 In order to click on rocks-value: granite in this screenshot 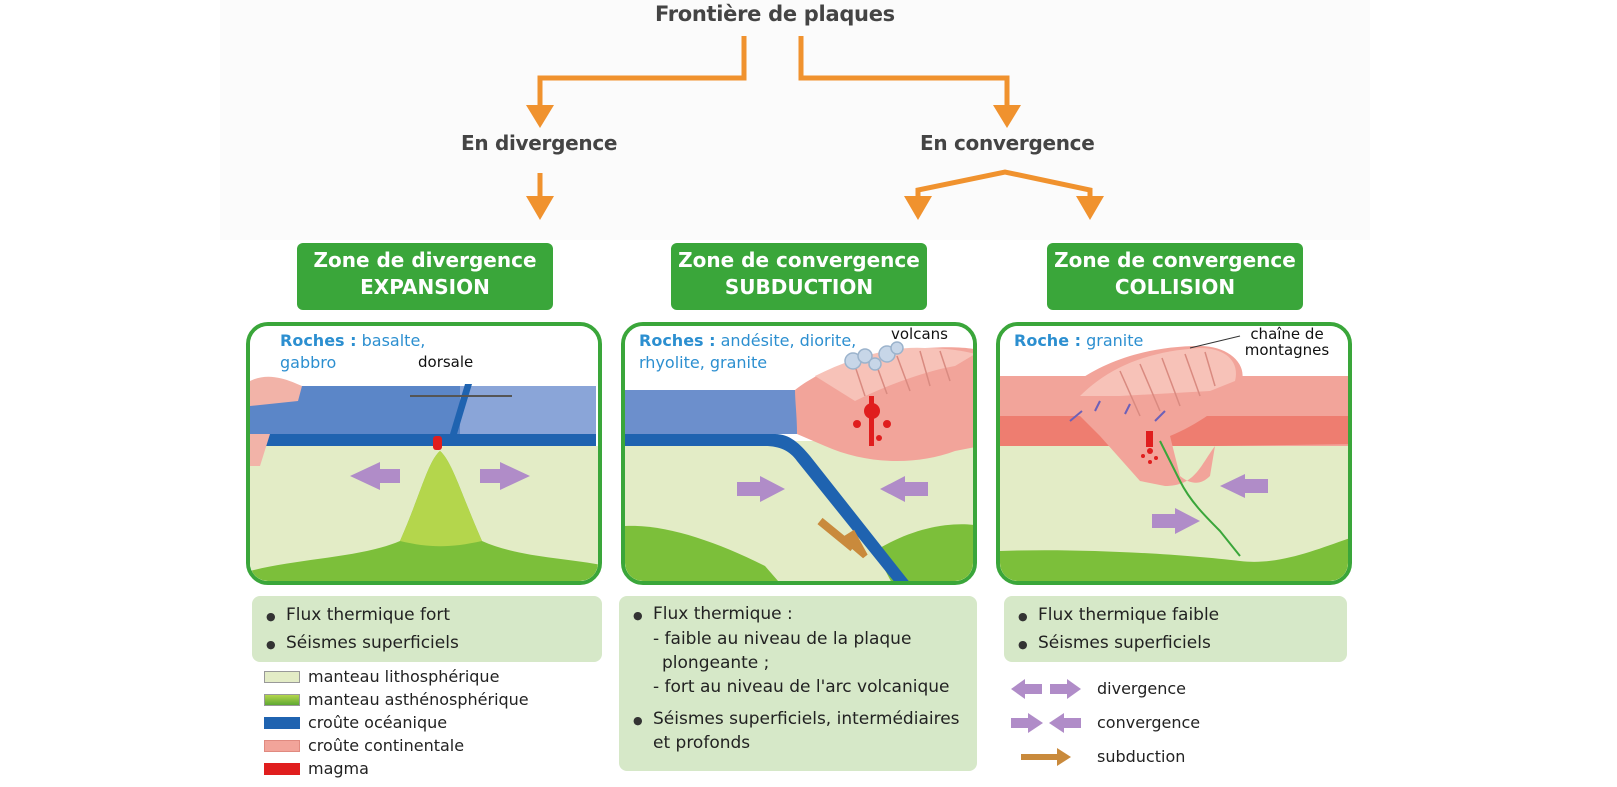, I will do `click(1115, 340)`.